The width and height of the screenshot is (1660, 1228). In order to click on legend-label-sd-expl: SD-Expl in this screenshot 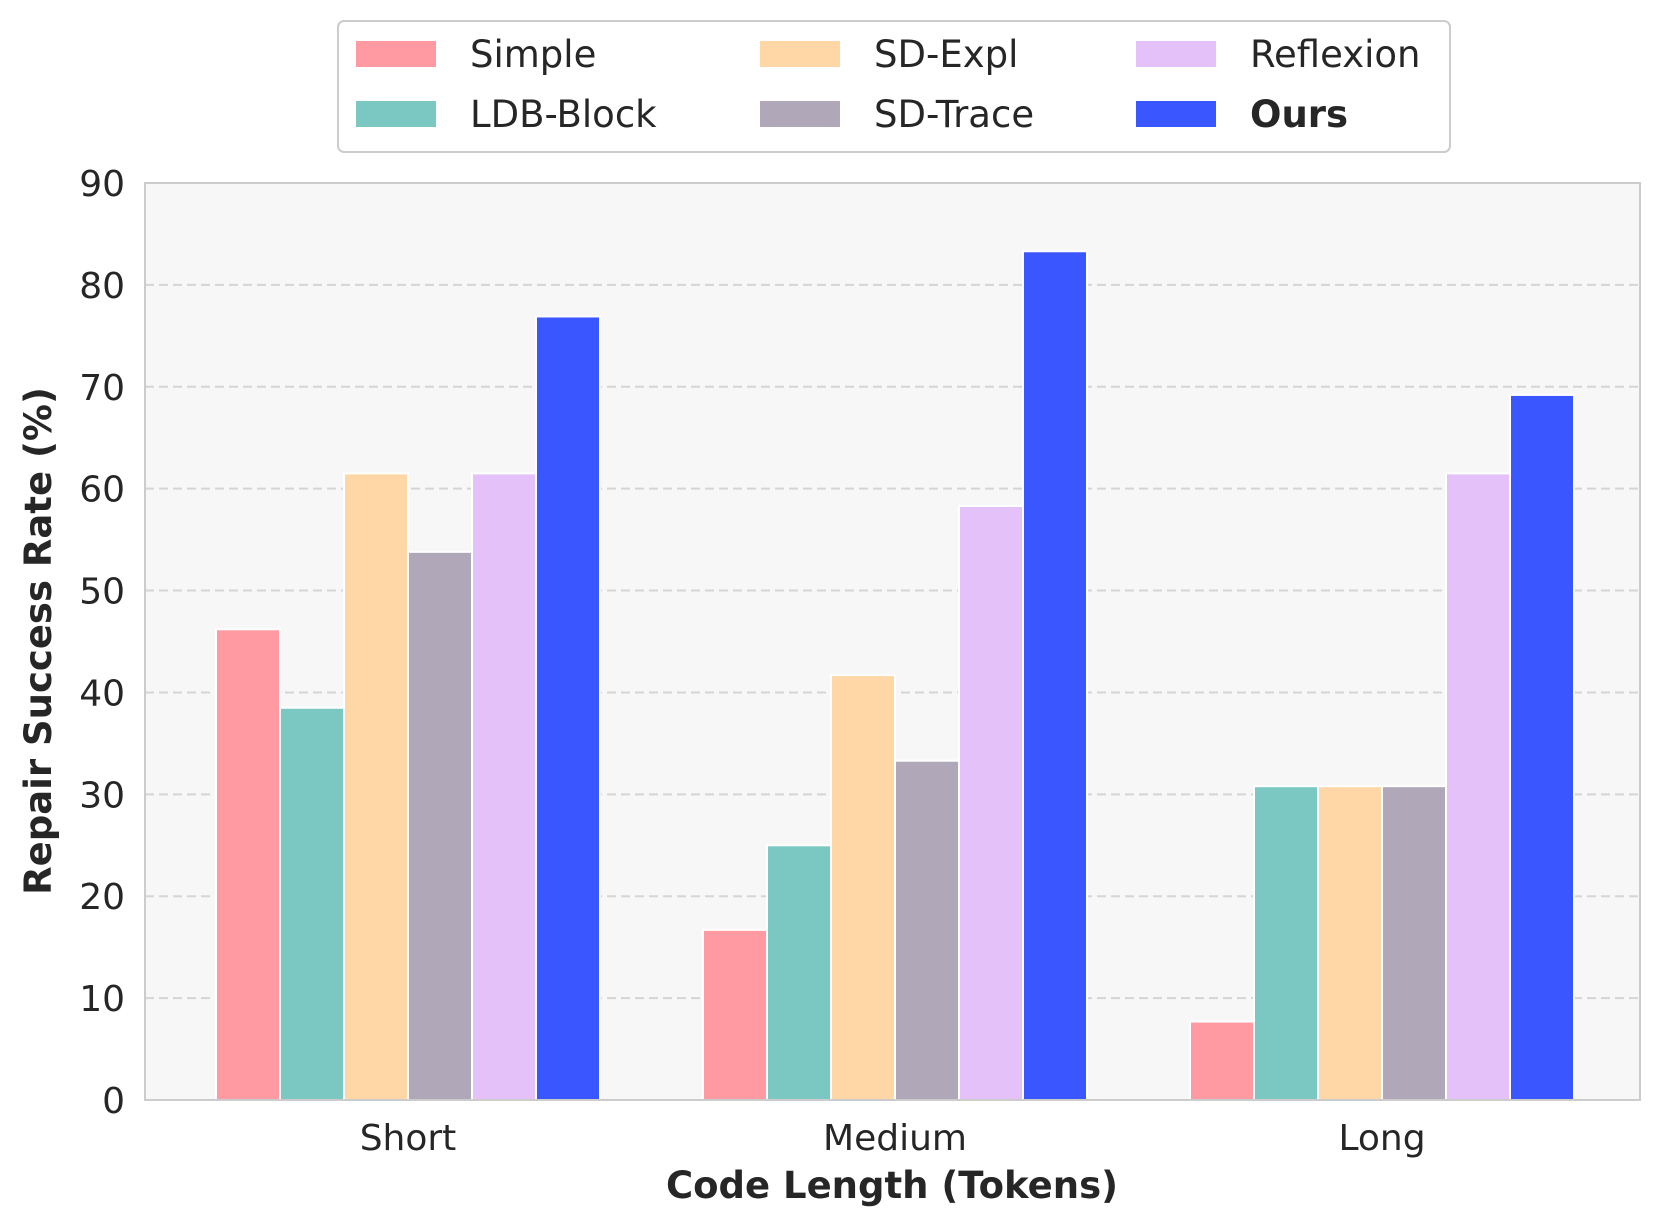, I will do `click(946, 54)`.